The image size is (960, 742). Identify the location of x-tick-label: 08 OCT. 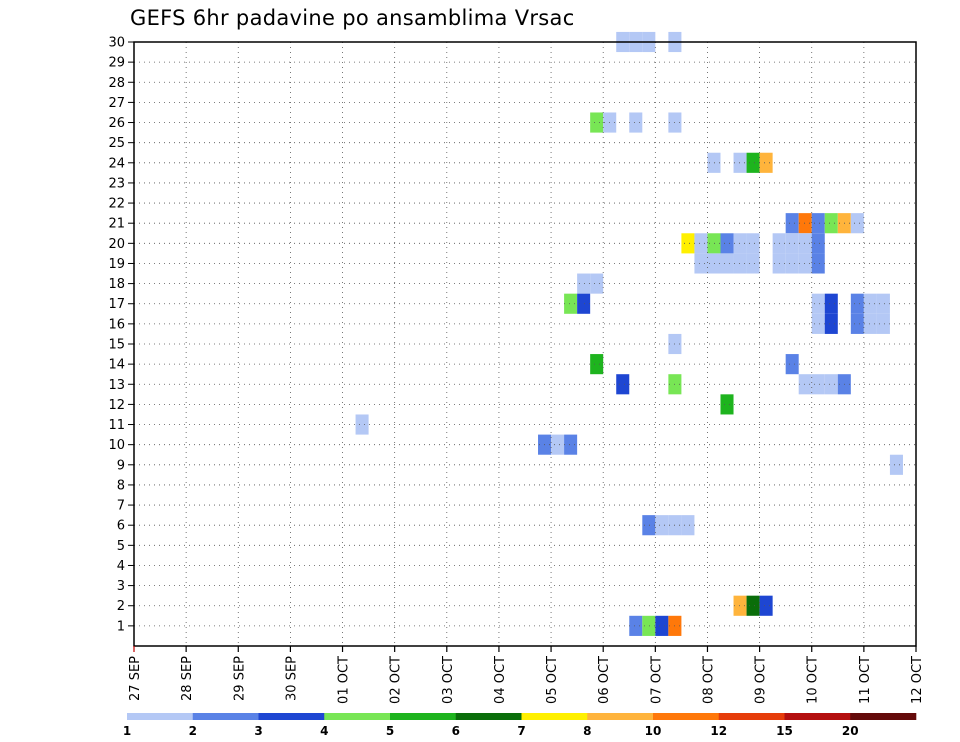
(708, 680).